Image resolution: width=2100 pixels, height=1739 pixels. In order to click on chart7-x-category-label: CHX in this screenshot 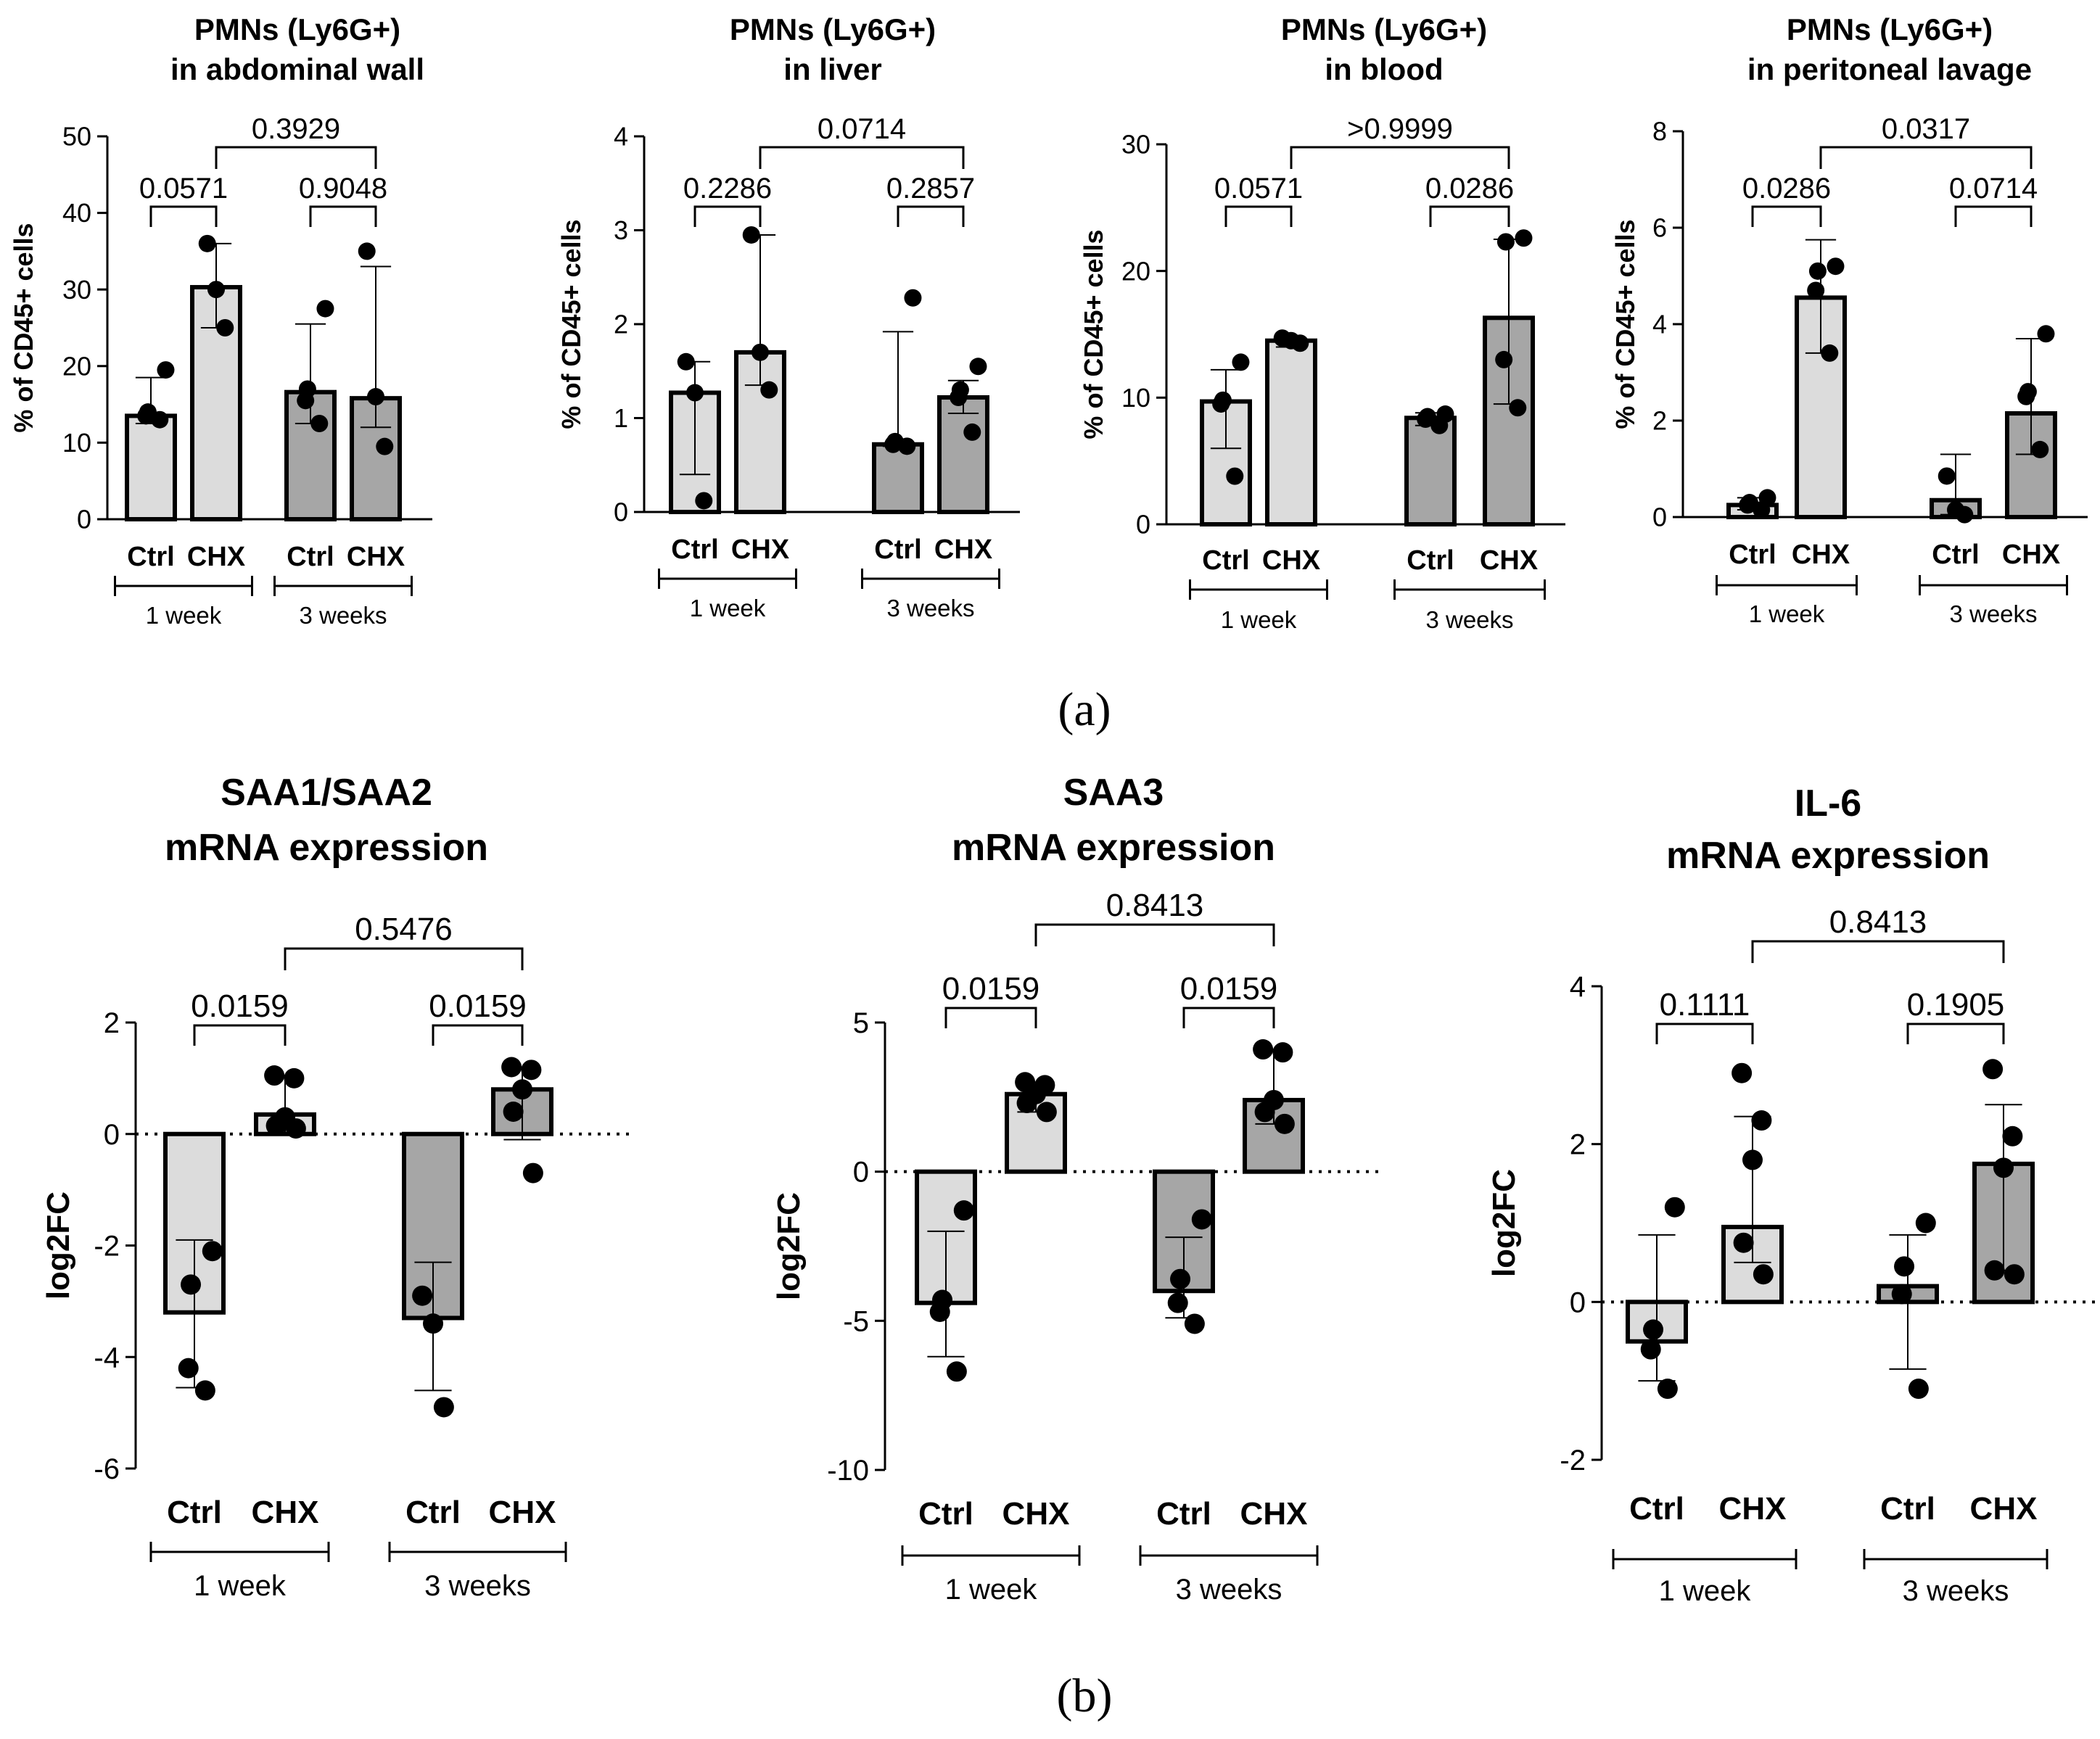, I will do `click(2004, 1509)`.